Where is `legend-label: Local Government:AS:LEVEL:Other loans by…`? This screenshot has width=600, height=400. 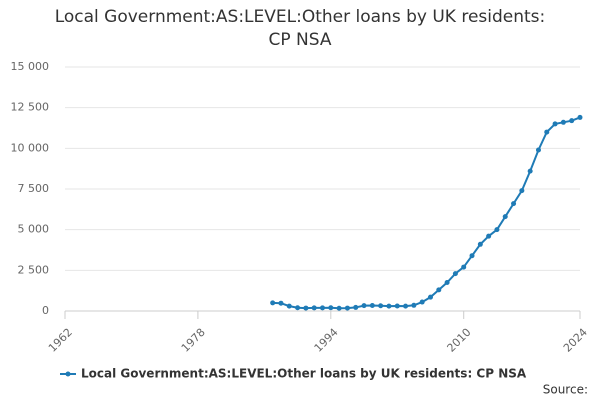
legend-label: Local Government:AS:LEVEL:Other loans by… is located at coordinates (304, 374).